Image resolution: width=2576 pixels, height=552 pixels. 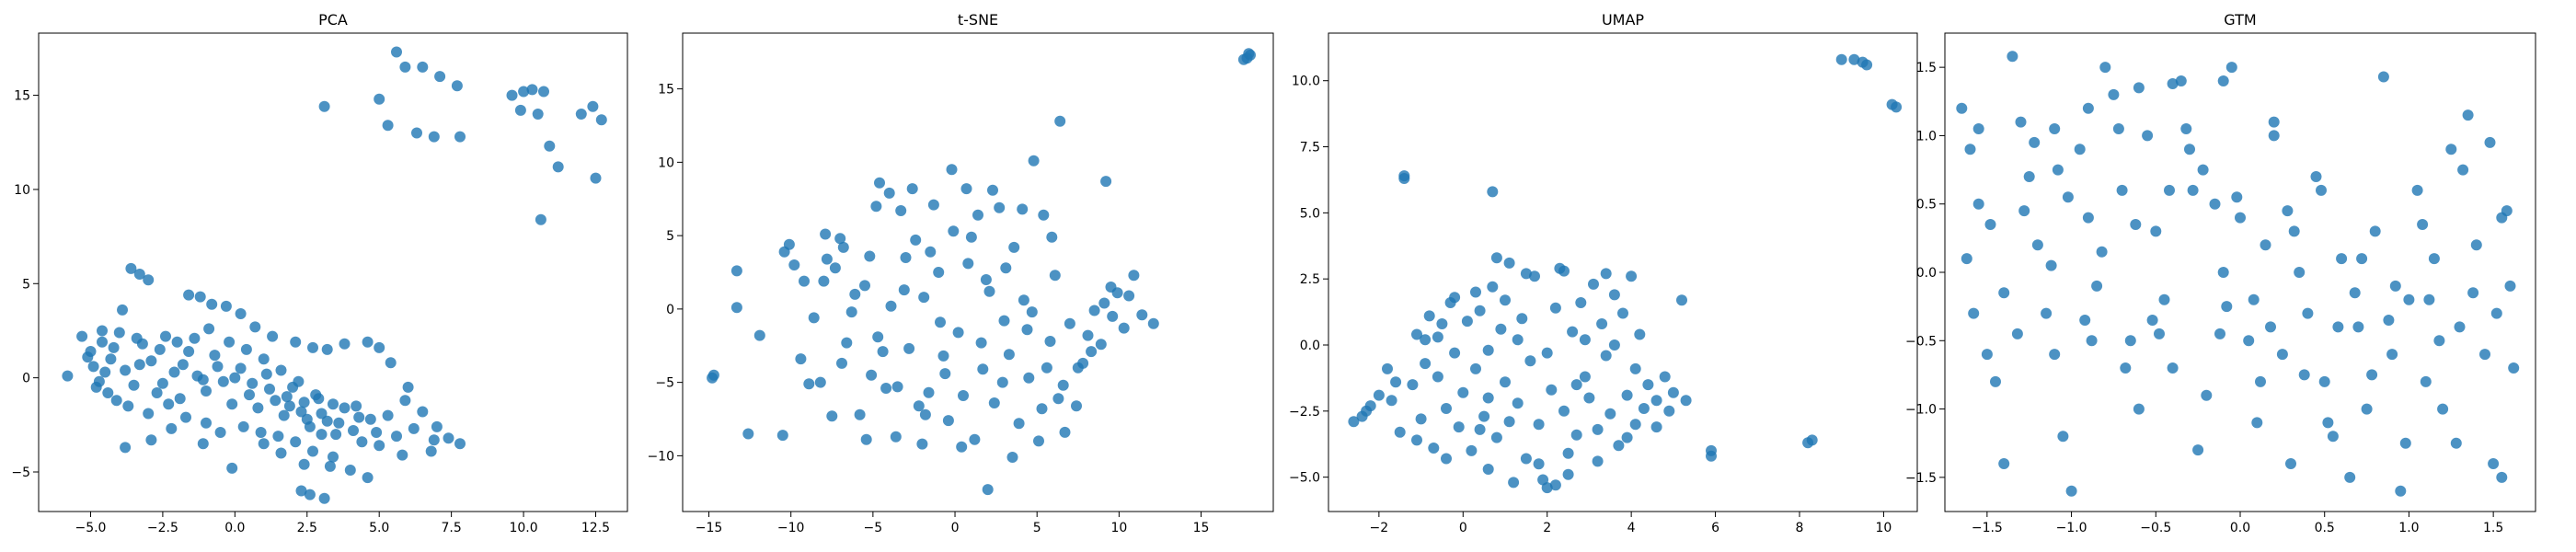 What do you see at coordinates (2325, 528) in the screenshot?
I see `x-tick-label: 0.5` at bounding box center [2325, 528].